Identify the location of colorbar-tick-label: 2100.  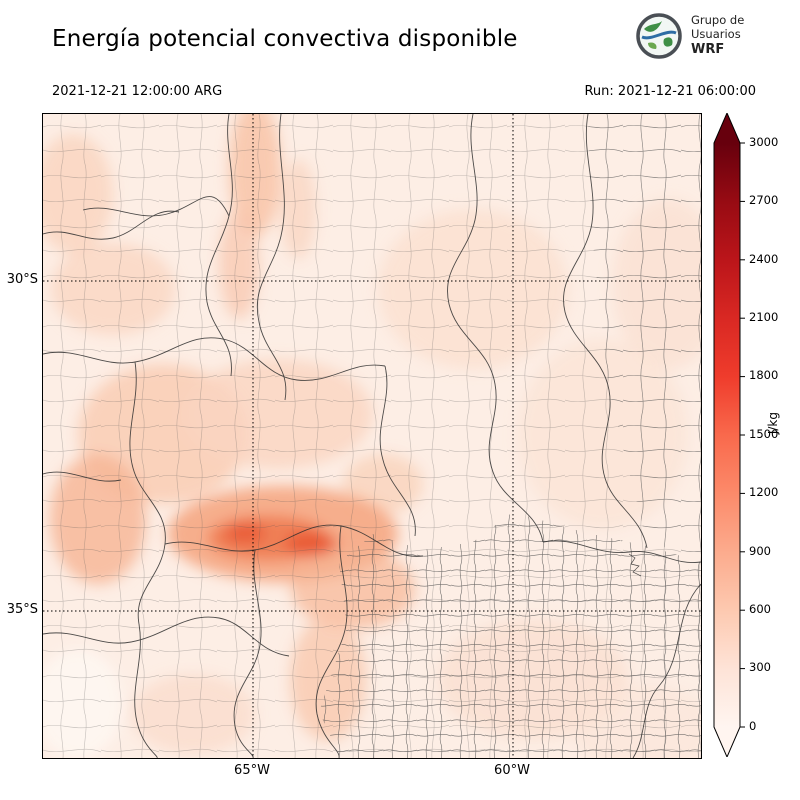
(764, 317).